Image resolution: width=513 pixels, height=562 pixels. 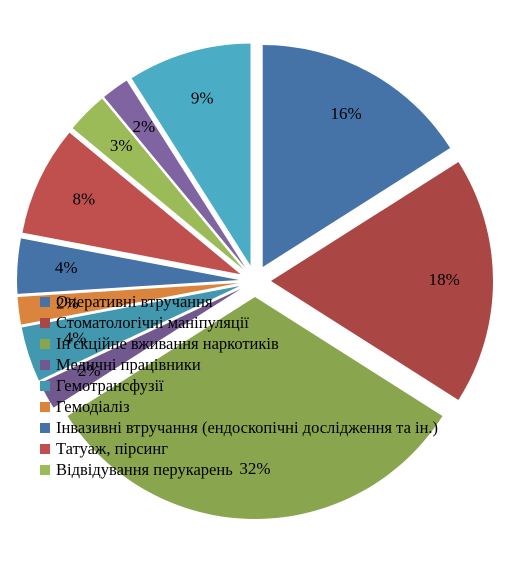 What do you see at coordinates (239, 301) in the screenshot?
I see `legend-item: Оперативні втручання` at bounding box center [239, 301].